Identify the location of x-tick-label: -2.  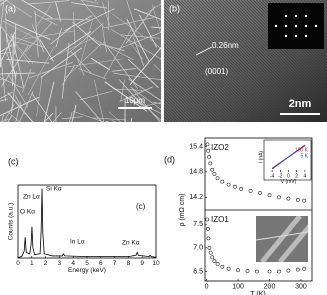
(280, 176).